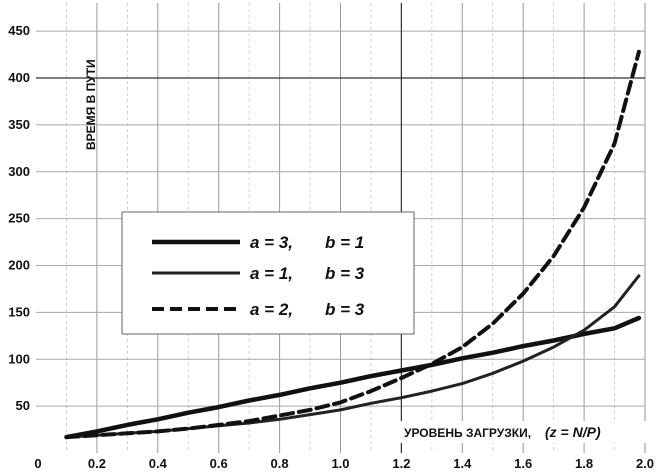 This screenshot has height=472, width=658. I want to click on y-tick-label: 400, so click(19, 77).